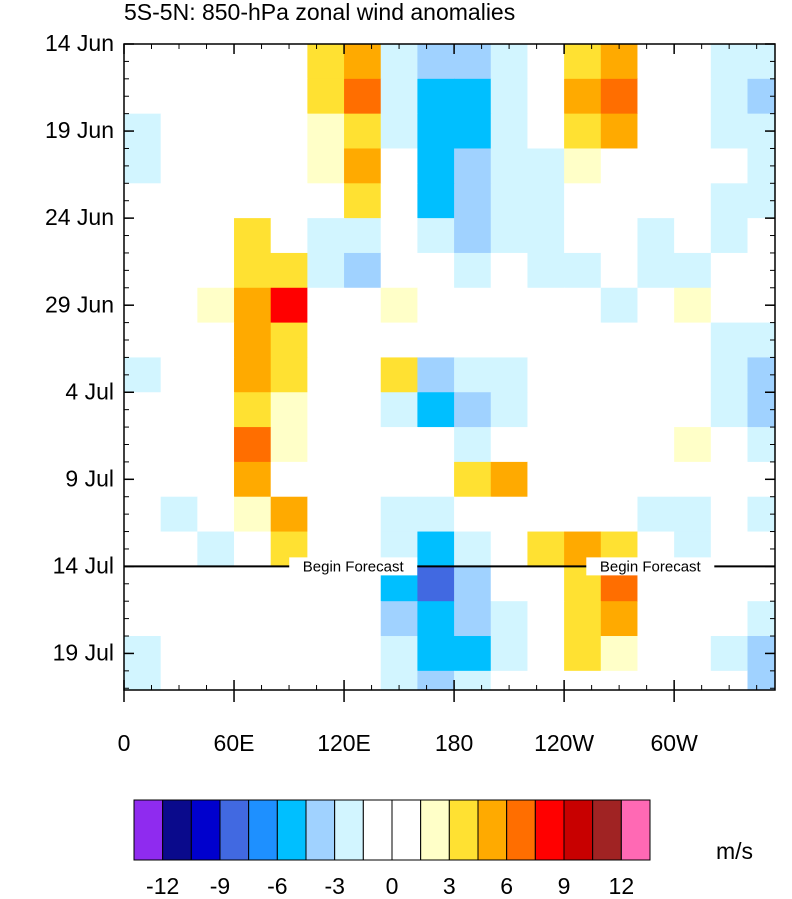 The height and width of the screenshot is (899, 792). I want to click on colorbar-tick-label: 6, so click(506, 886).